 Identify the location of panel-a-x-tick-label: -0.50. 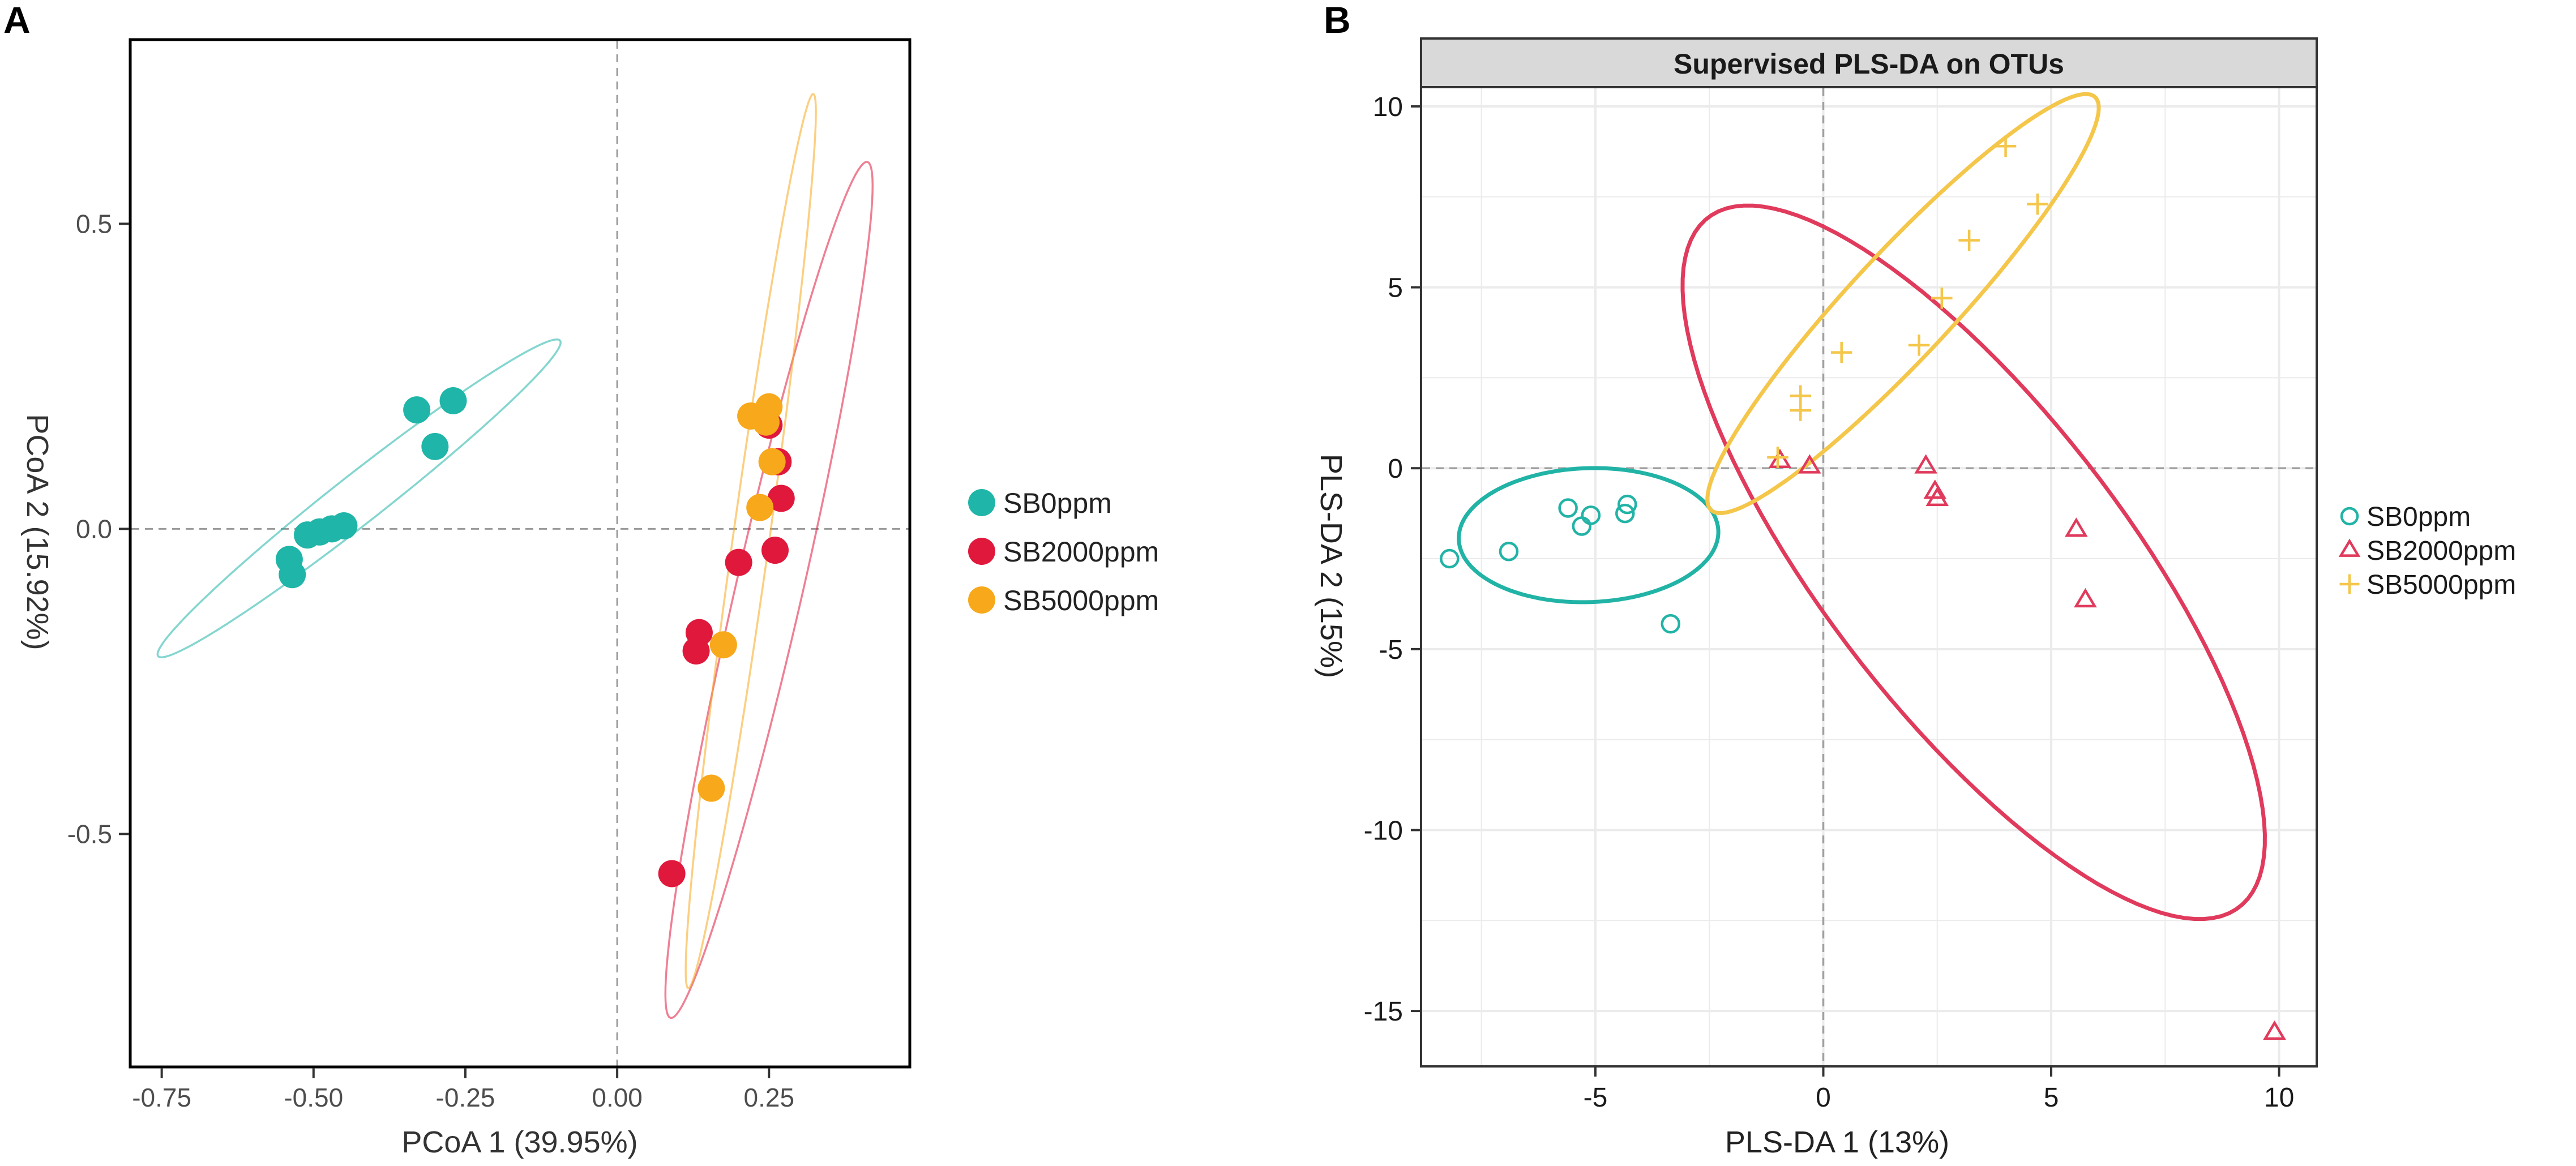
(313, 1097).